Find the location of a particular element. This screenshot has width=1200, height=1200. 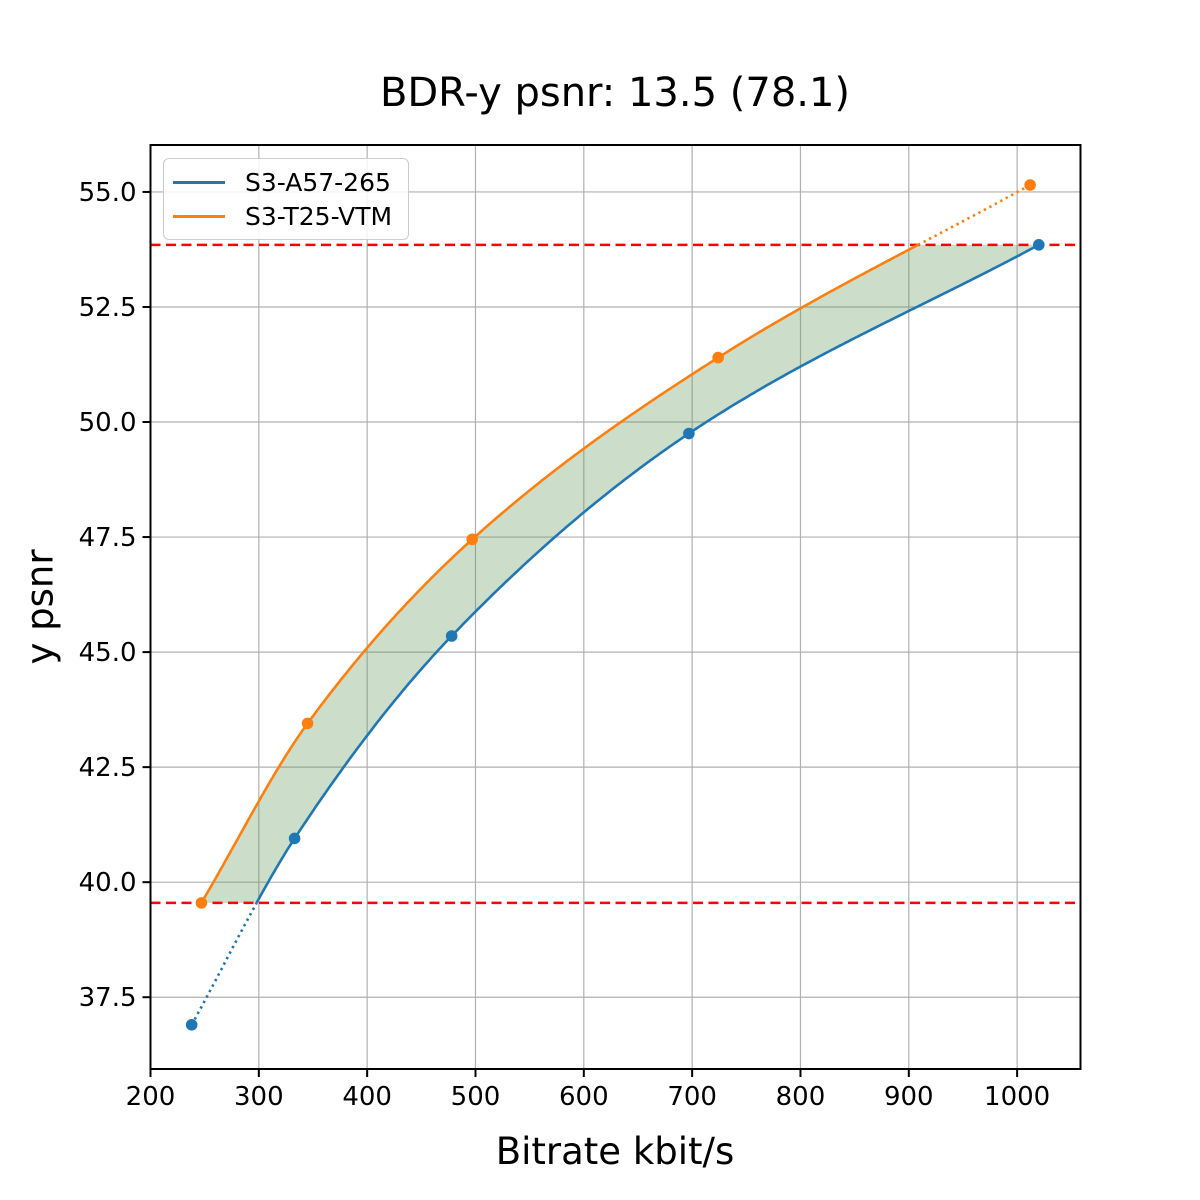

x-tick-label: 800 is located at coordinates (801, 1097).